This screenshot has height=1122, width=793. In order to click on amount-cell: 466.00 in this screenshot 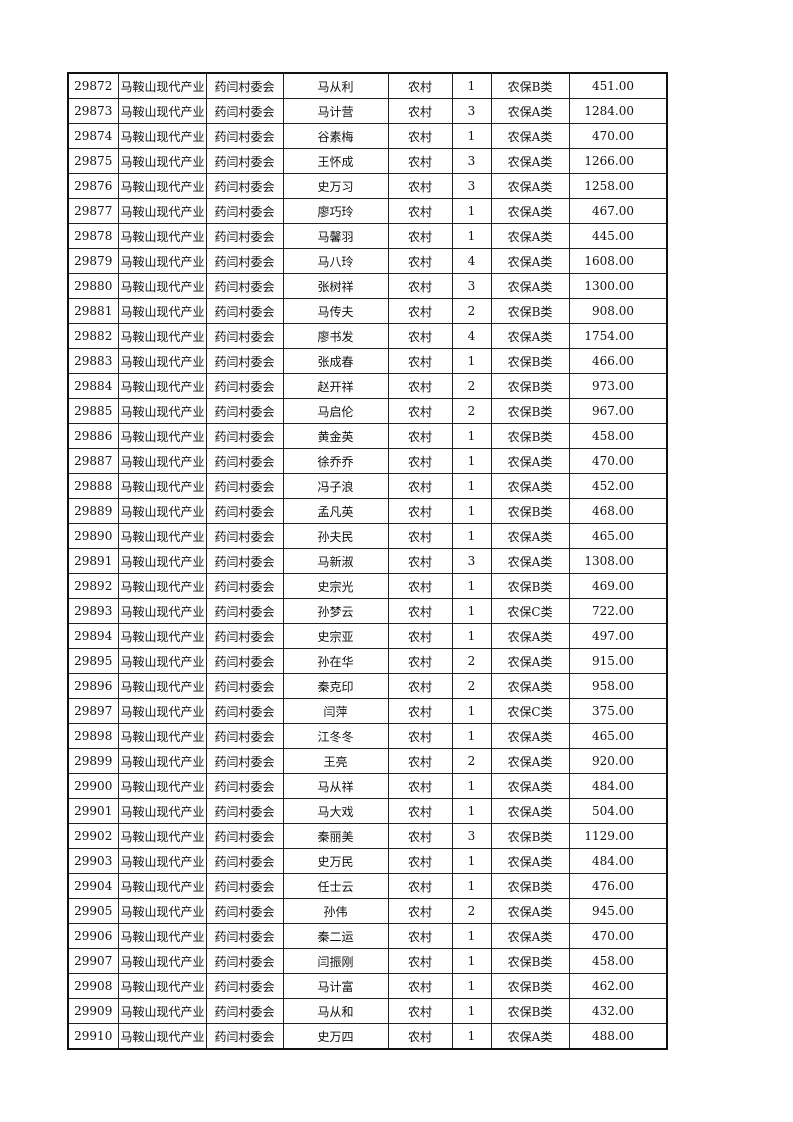, I will do `click(618, 361)`.